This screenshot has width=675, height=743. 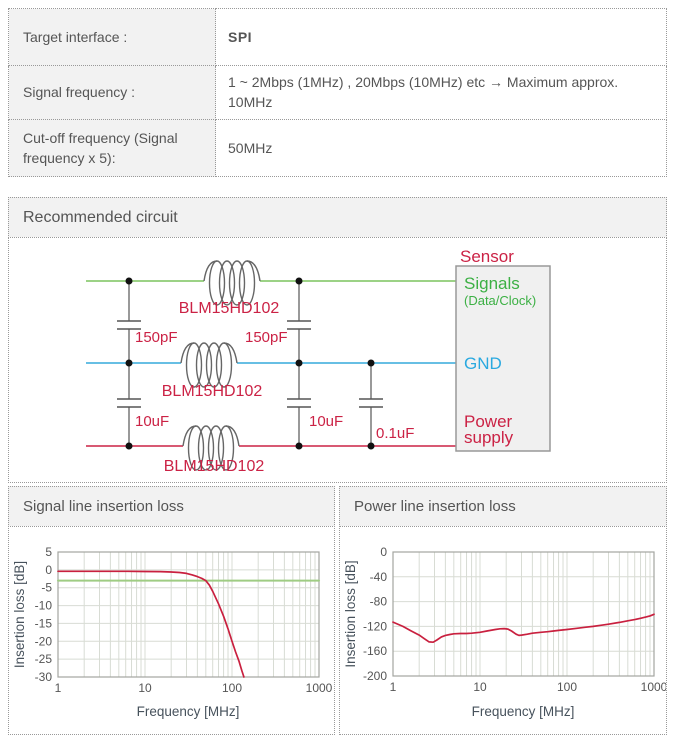 I want to click on bead-label-power: BLM15HD102, so click(x=214, y=466).